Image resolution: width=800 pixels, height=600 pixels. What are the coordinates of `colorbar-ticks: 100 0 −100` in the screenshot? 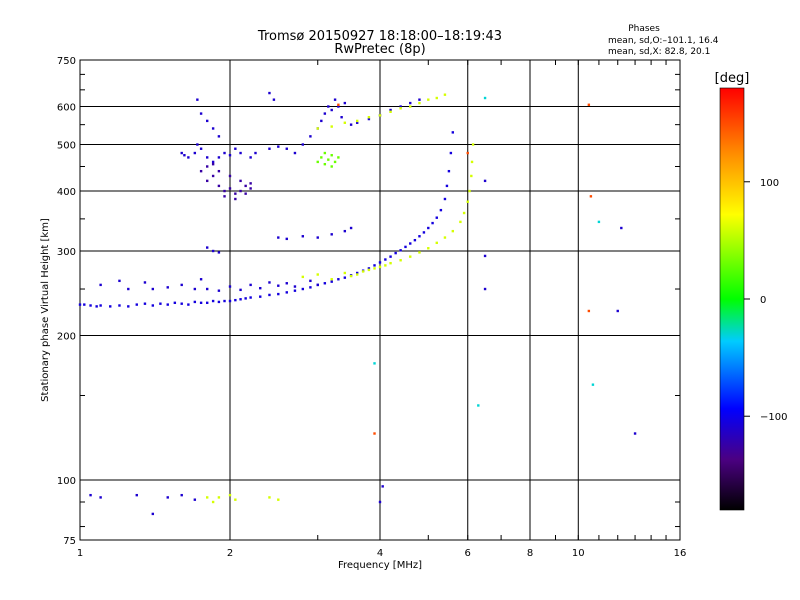 It's located at (765, 300).